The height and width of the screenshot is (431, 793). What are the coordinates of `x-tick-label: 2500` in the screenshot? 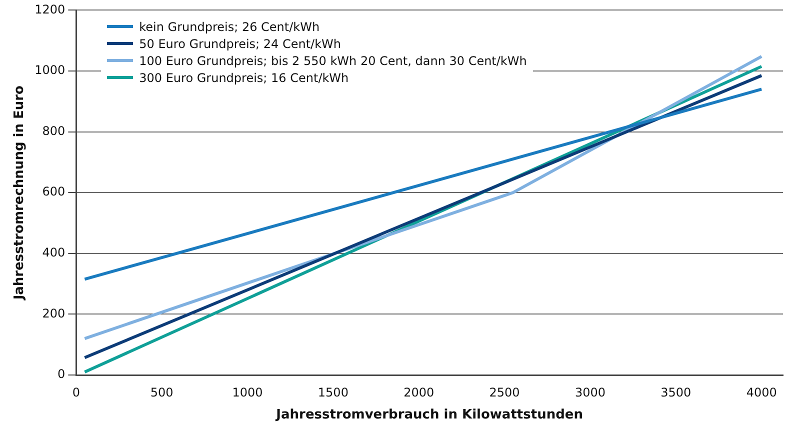 It's located at (504, 392).